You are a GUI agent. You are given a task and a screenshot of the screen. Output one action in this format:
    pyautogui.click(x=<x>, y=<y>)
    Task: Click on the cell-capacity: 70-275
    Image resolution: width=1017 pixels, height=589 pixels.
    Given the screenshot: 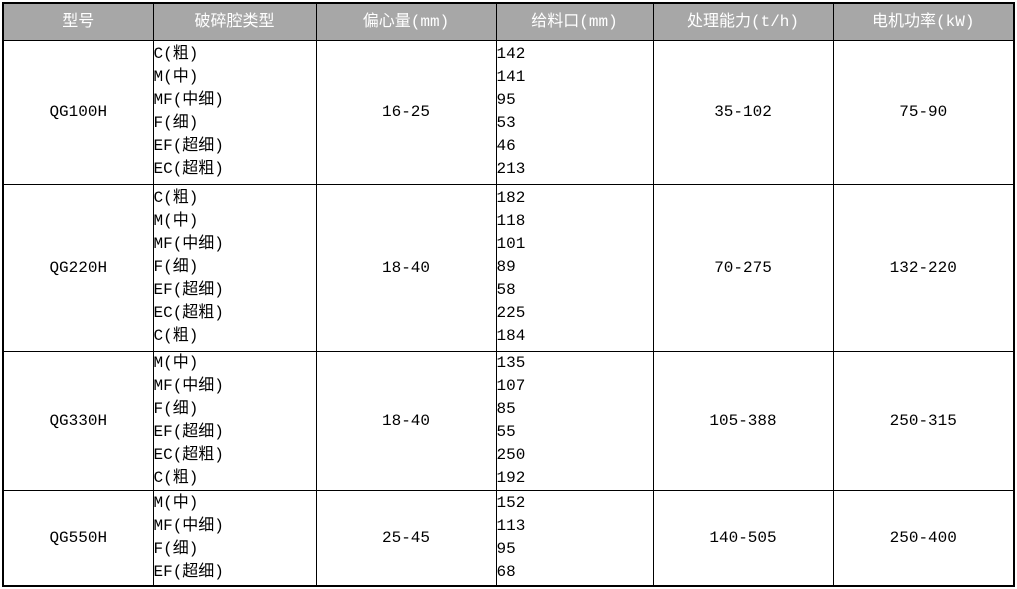 What is the action you would take?
    pyautogui.click(x=743, y=267)
    